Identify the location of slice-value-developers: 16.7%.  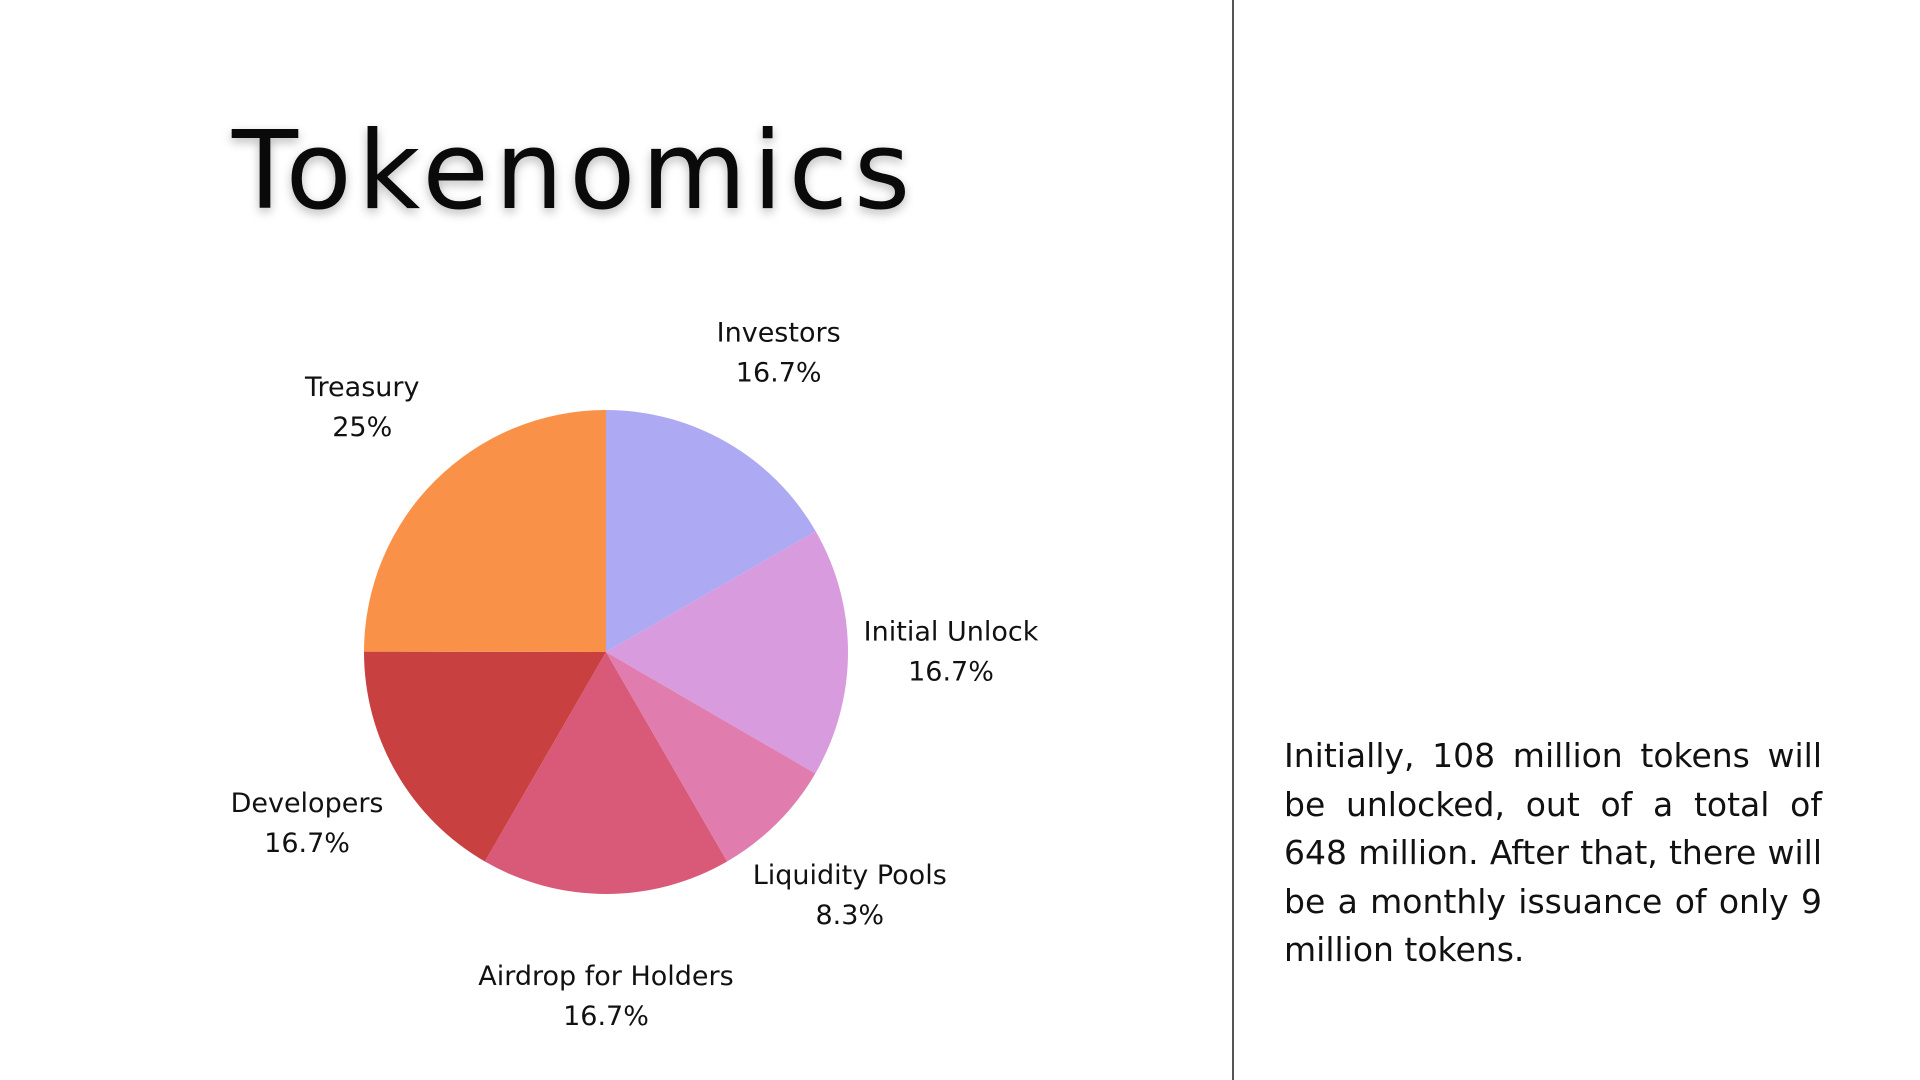
(307, 843).